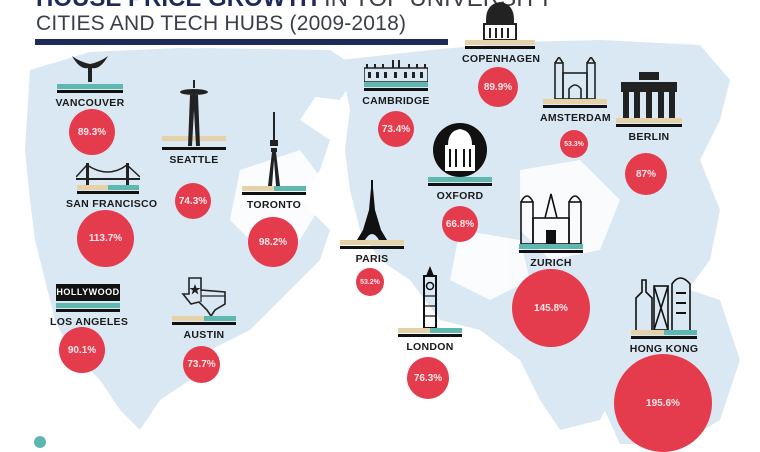 The width and height of the screenshot is (760, 452). What do you see at coordinates (221, 23) in the screenshot?
I see `title-line2: CITIES AND TECH HUBS (2009-2018)` at bounding box center [221, 23].